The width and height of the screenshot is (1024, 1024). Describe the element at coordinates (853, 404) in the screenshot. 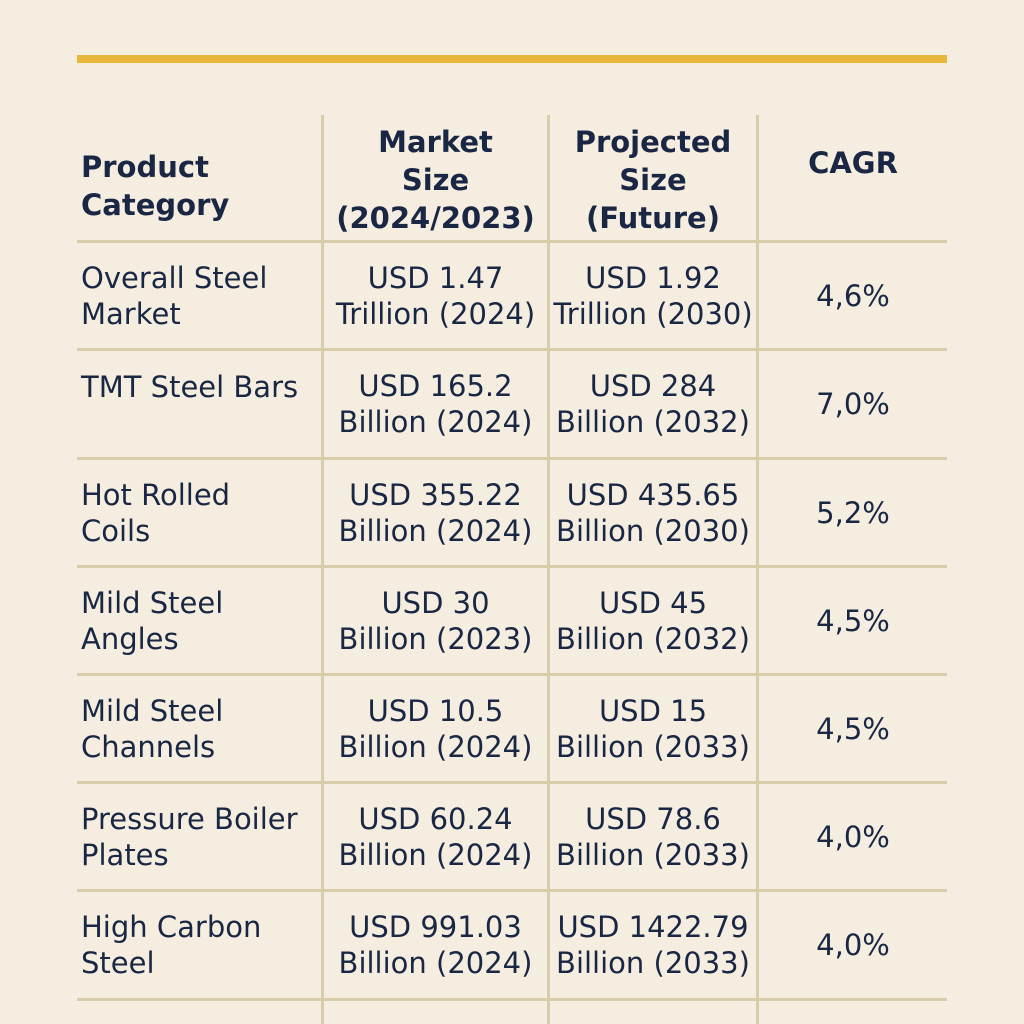

I see `table-cell-cagr: 7,0%` at that location.